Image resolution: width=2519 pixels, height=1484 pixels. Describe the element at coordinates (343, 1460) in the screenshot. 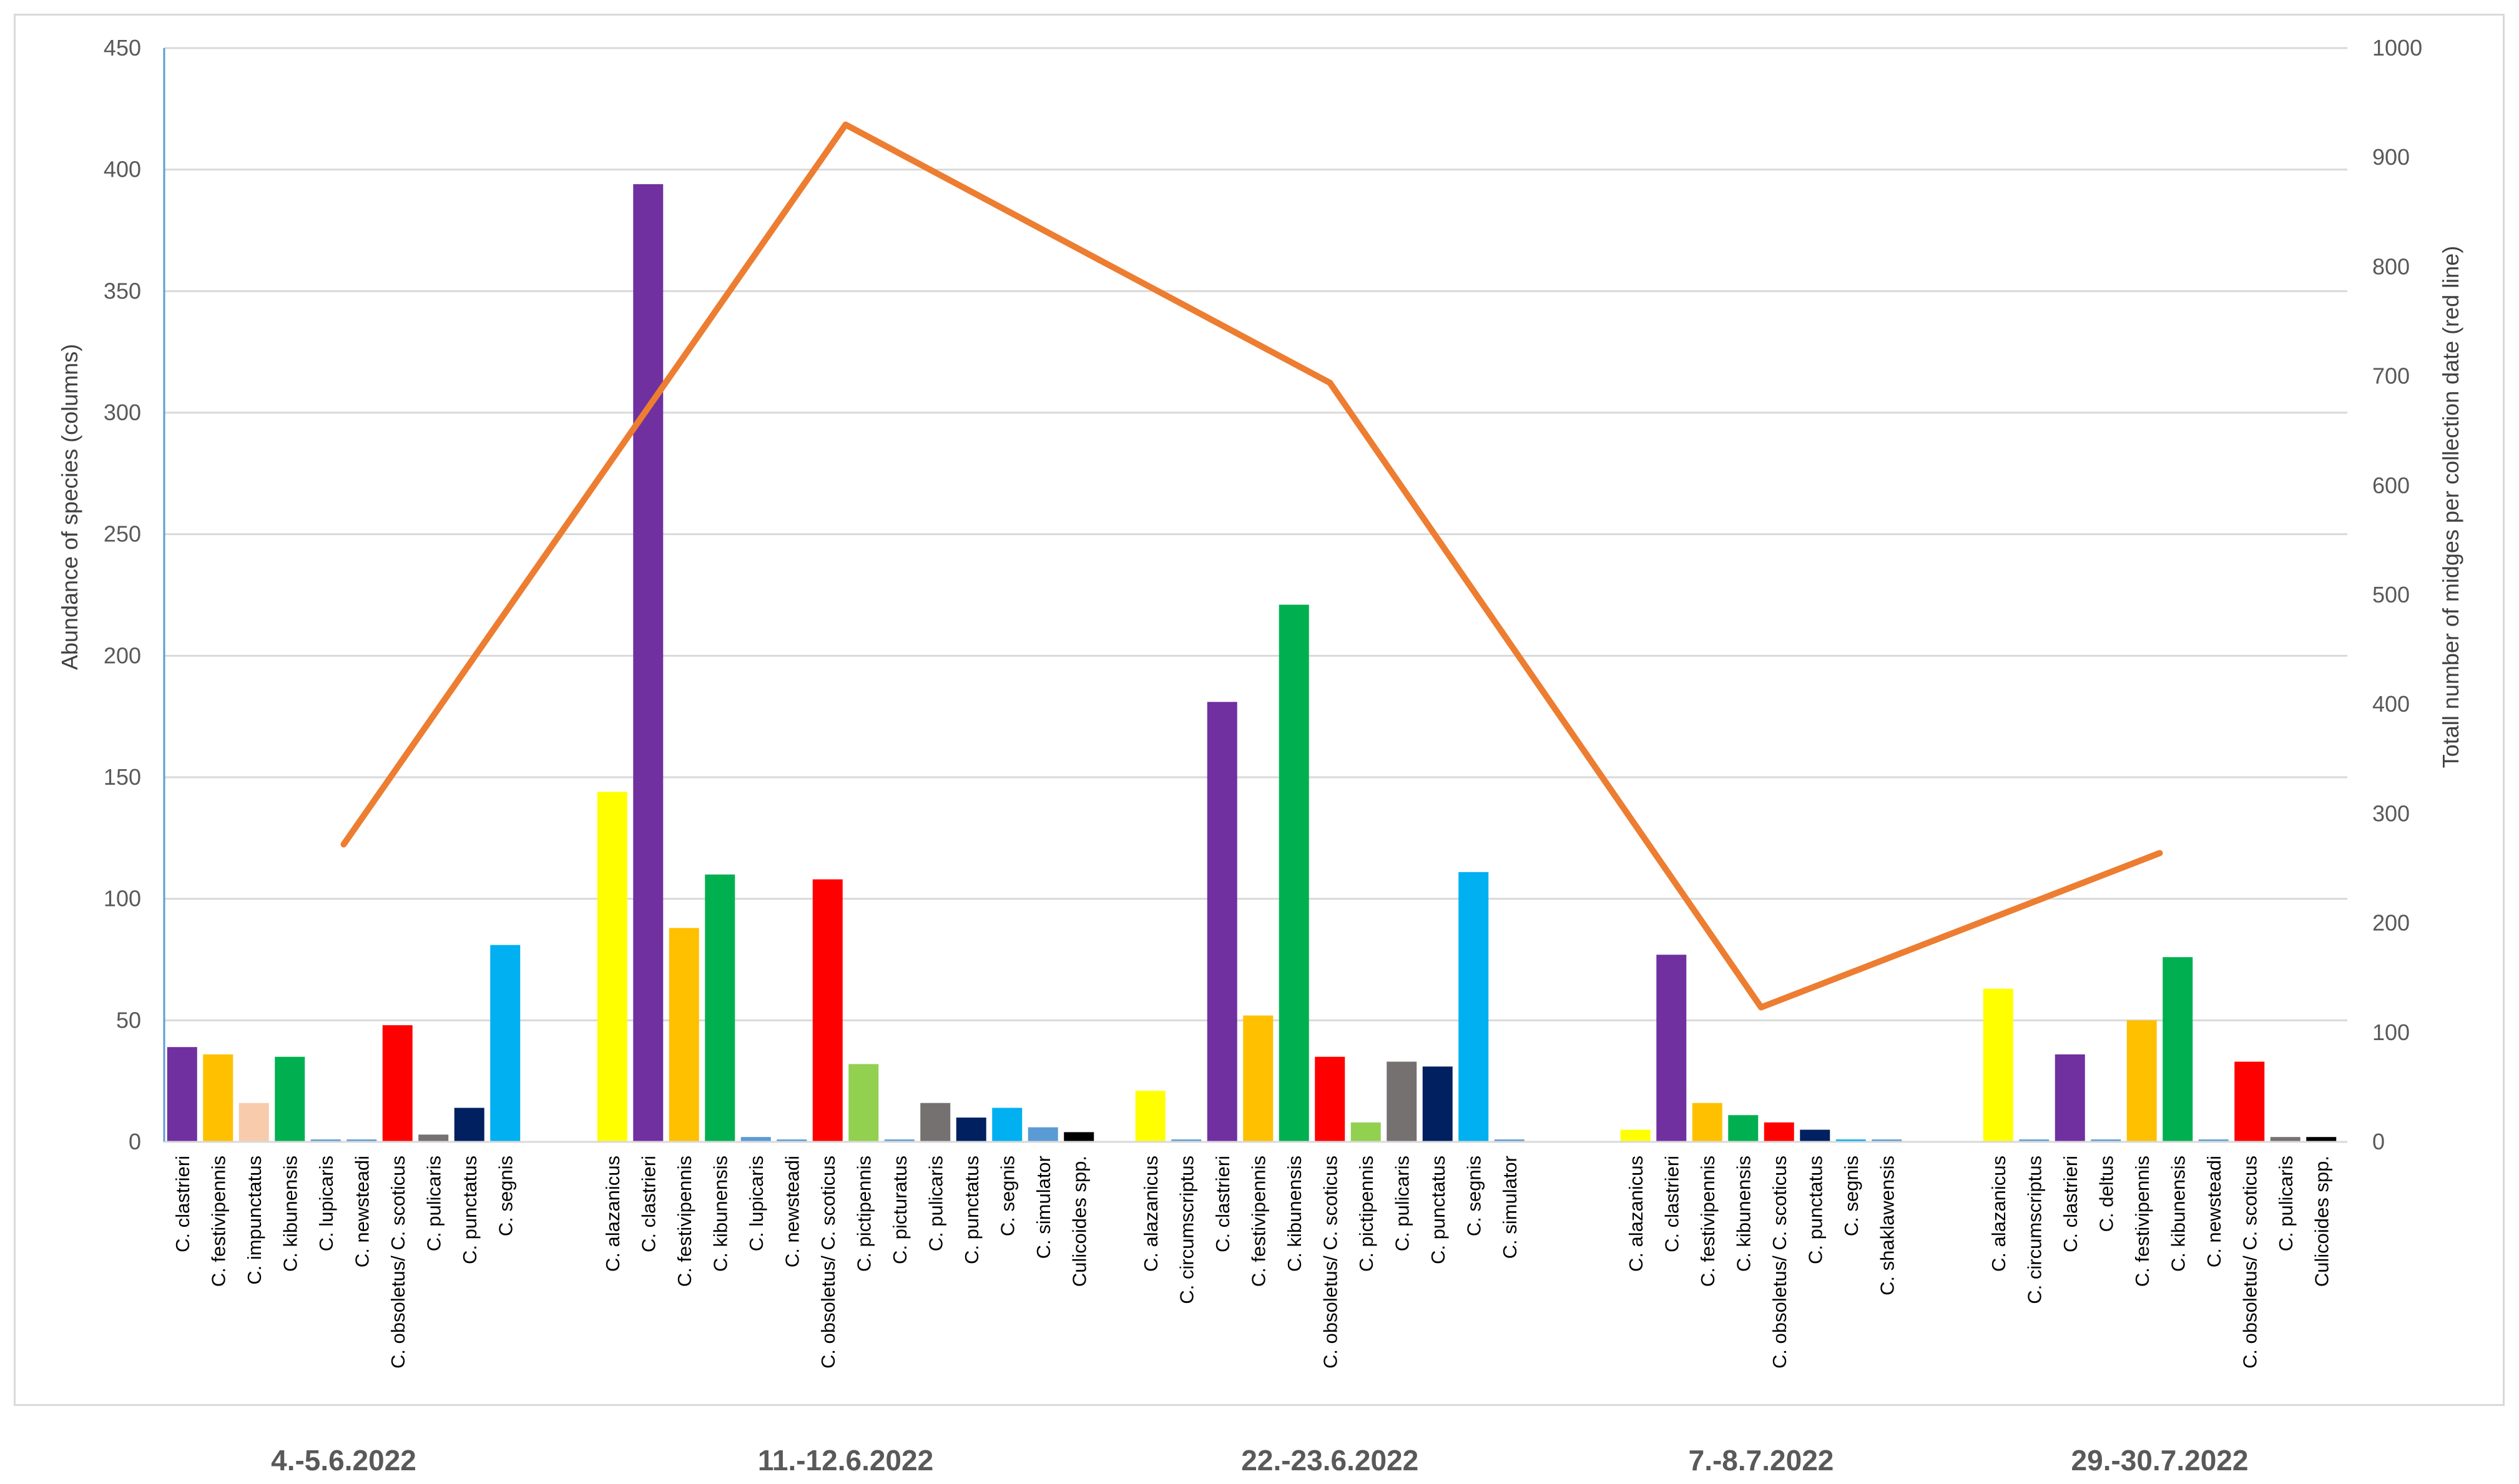

I see `date-group-label: 4.-5.6.2022` at that location.